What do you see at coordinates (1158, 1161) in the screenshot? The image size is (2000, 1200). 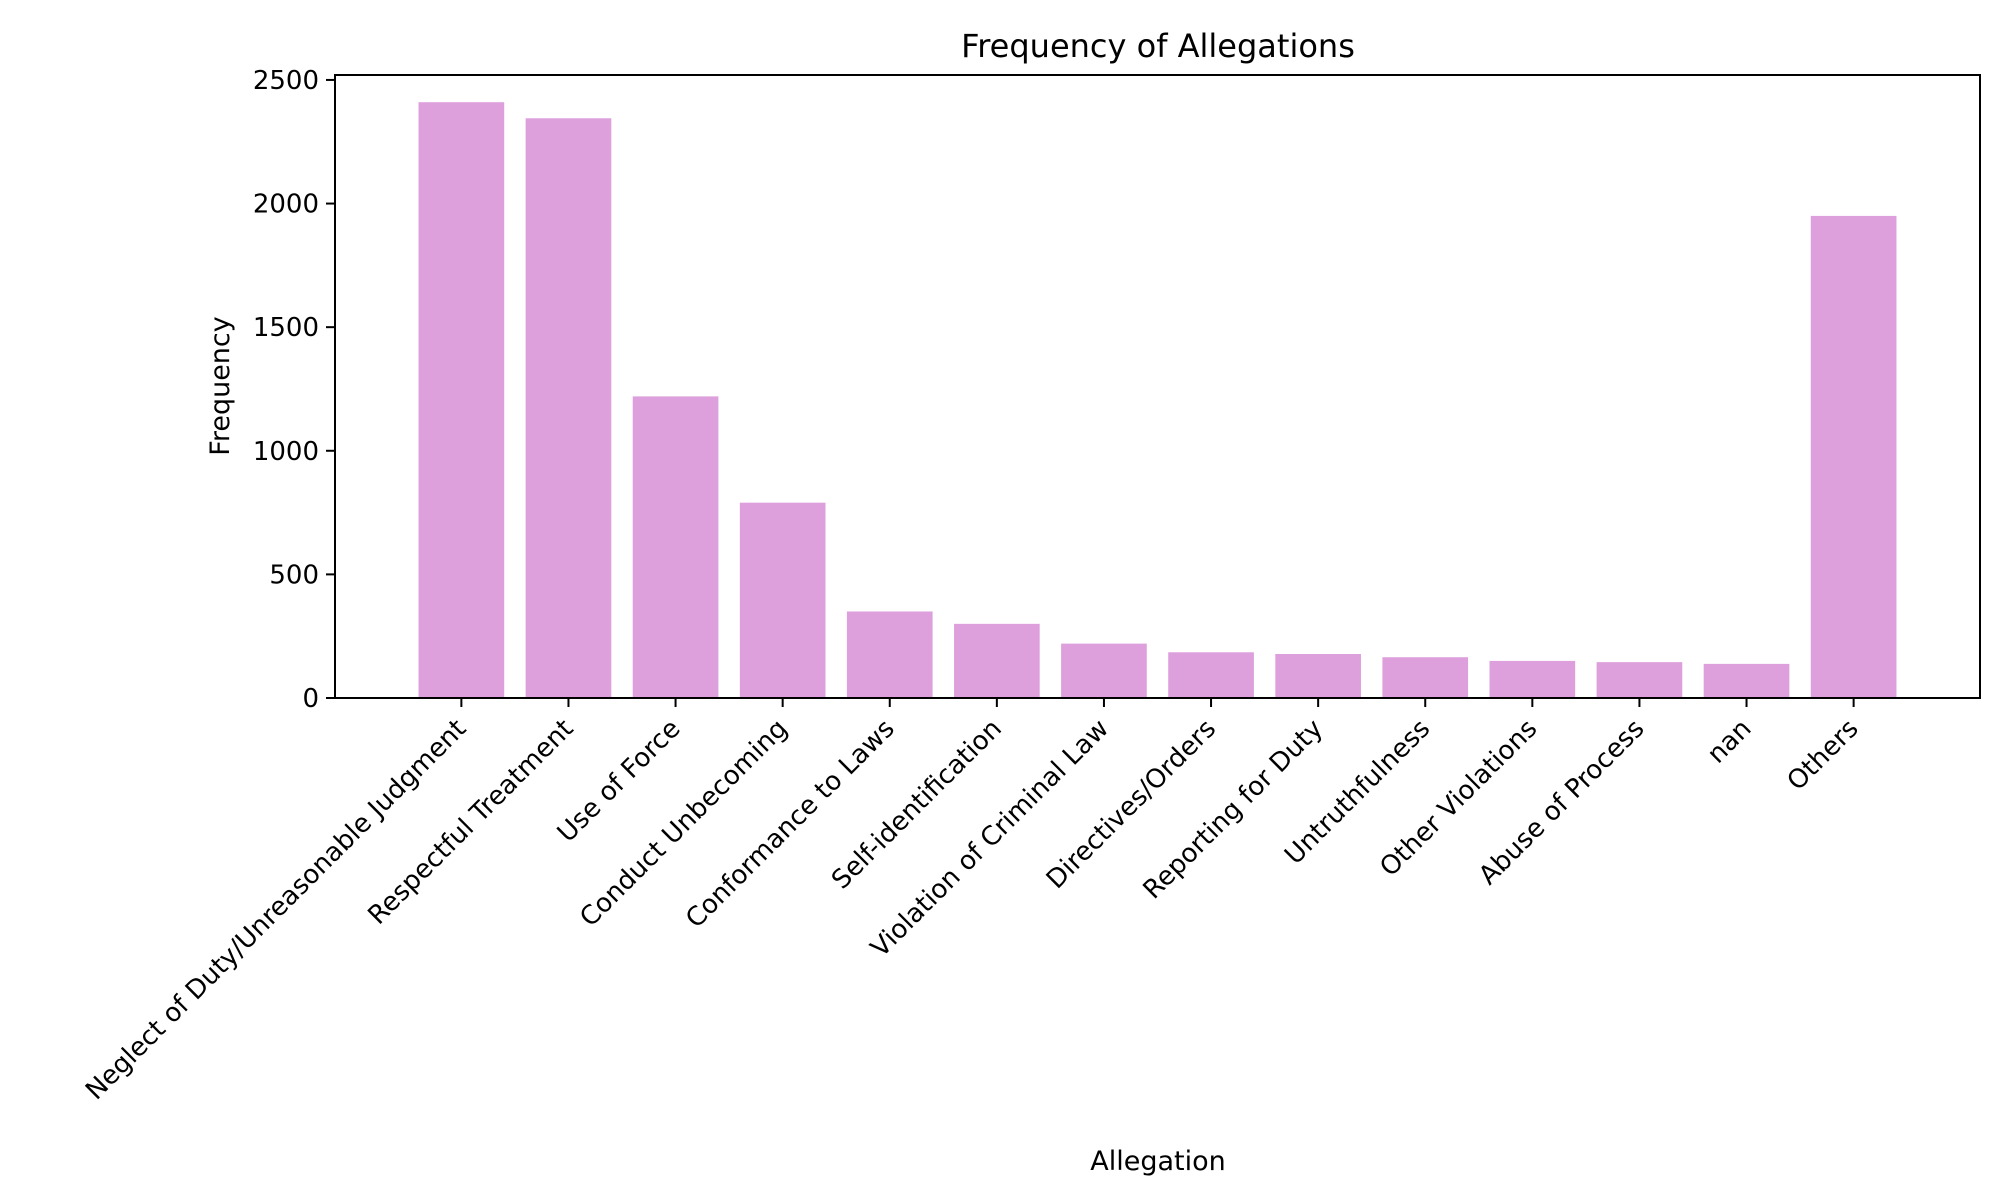 I see `x-axis-label: Allegation` at bounding box center [1158, 1161].